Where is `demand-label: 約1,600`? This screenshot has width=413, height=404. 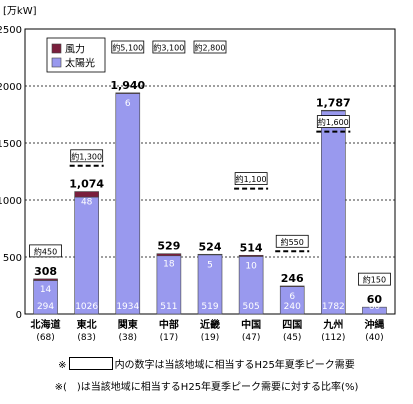 demand-label: 約1,600 is located at coordinates (333, 122).